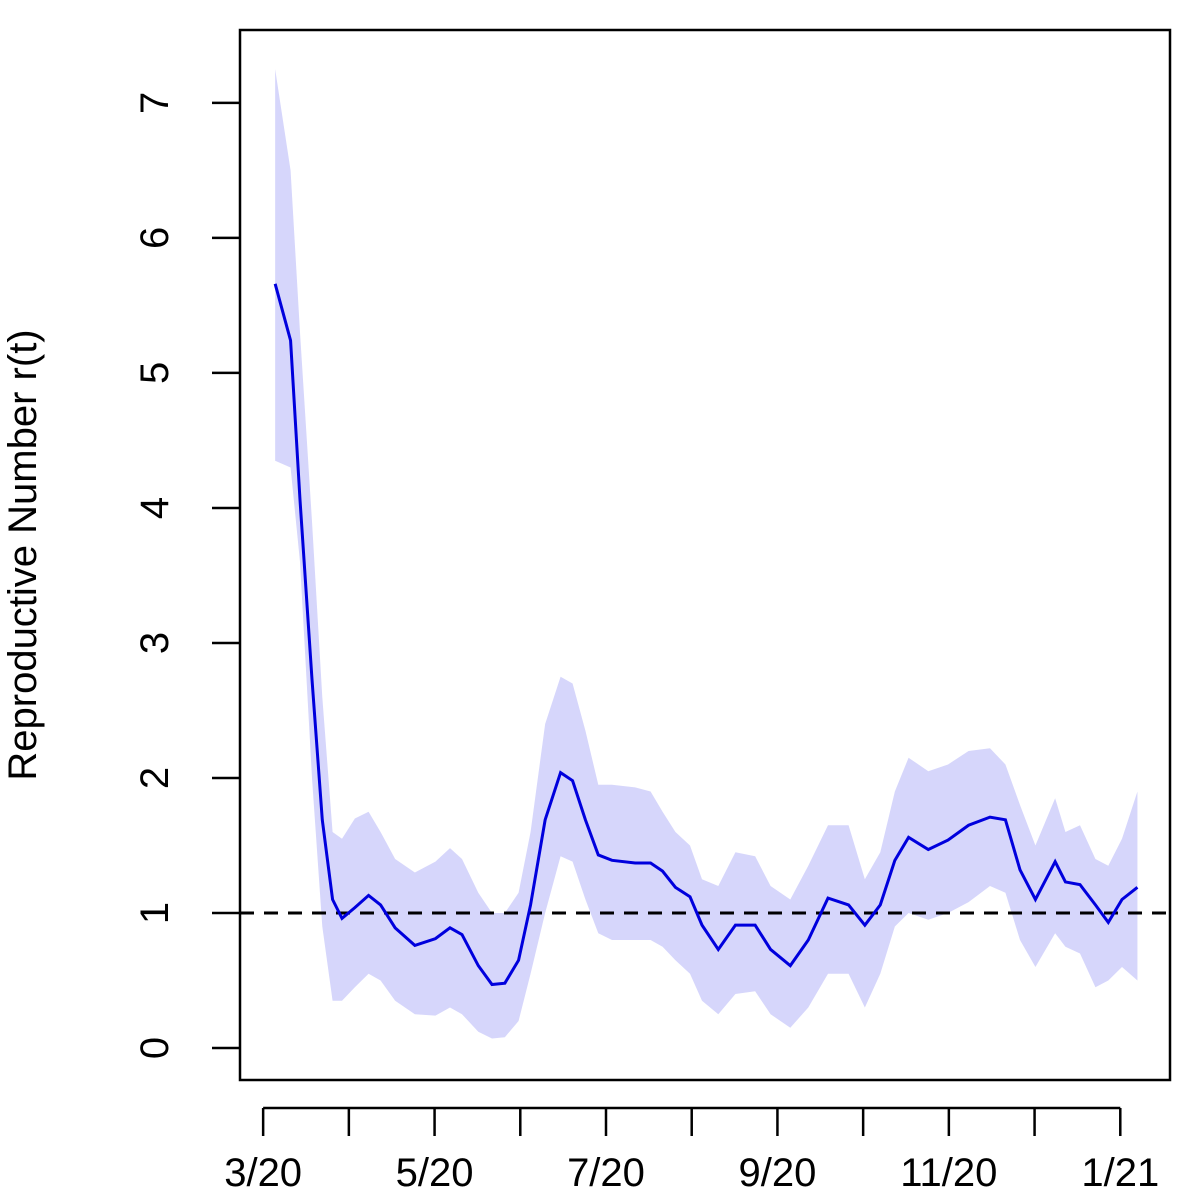 Image resolution: width=1200 pixels, height=1200 pixels. I want to click on x-tick-label: 9/20, so click(777, 1173).